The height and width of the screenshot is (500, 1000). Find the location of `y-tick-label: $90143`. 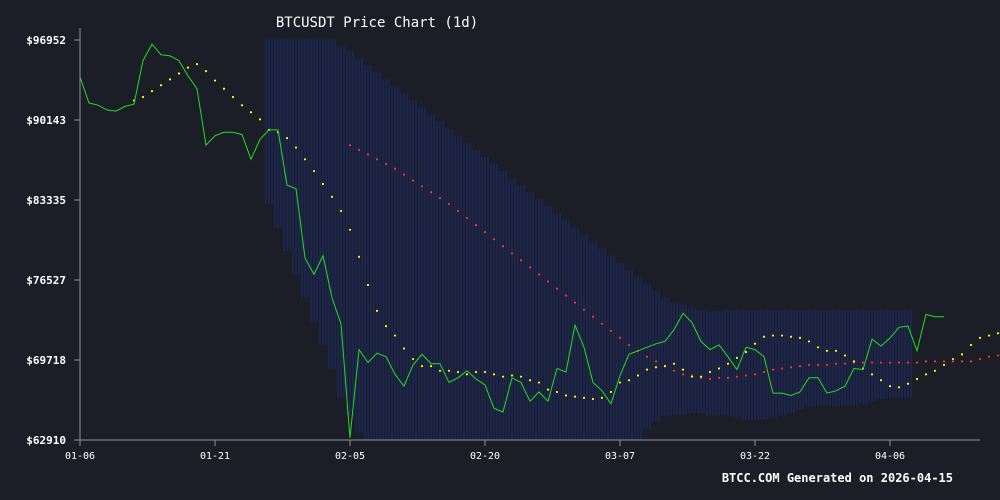

y-tick-label: $90143 is located at coordinates (46, 120).